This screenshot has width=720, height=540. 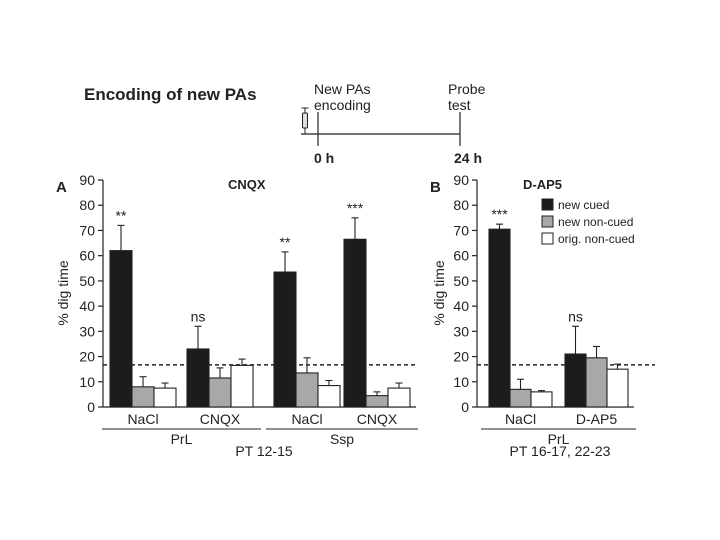 I want to click on panel-b-ylabel: % dig time, so click(x=439, y=293).